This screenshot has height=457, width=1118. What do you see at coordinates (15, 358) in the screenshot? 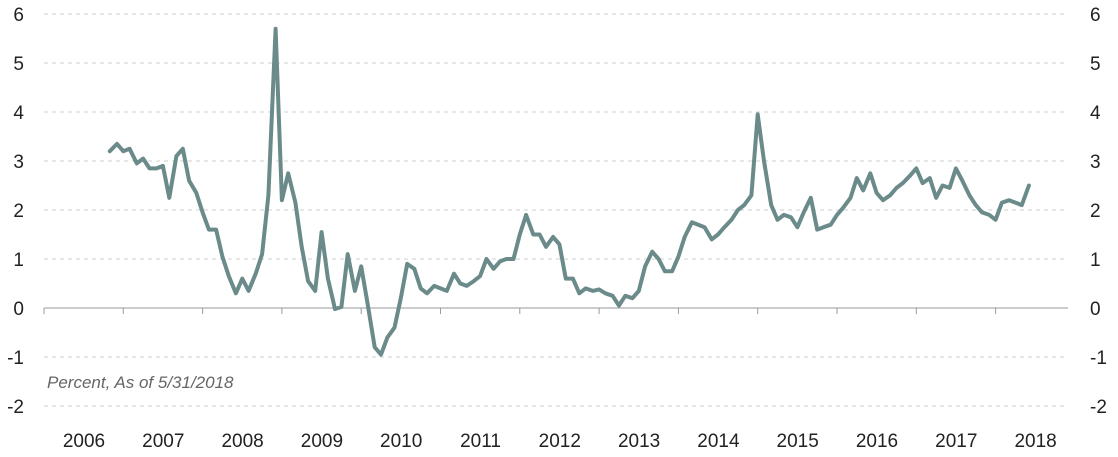
I see `y-tick-label-left: -1` at bounding box center [15, 358].